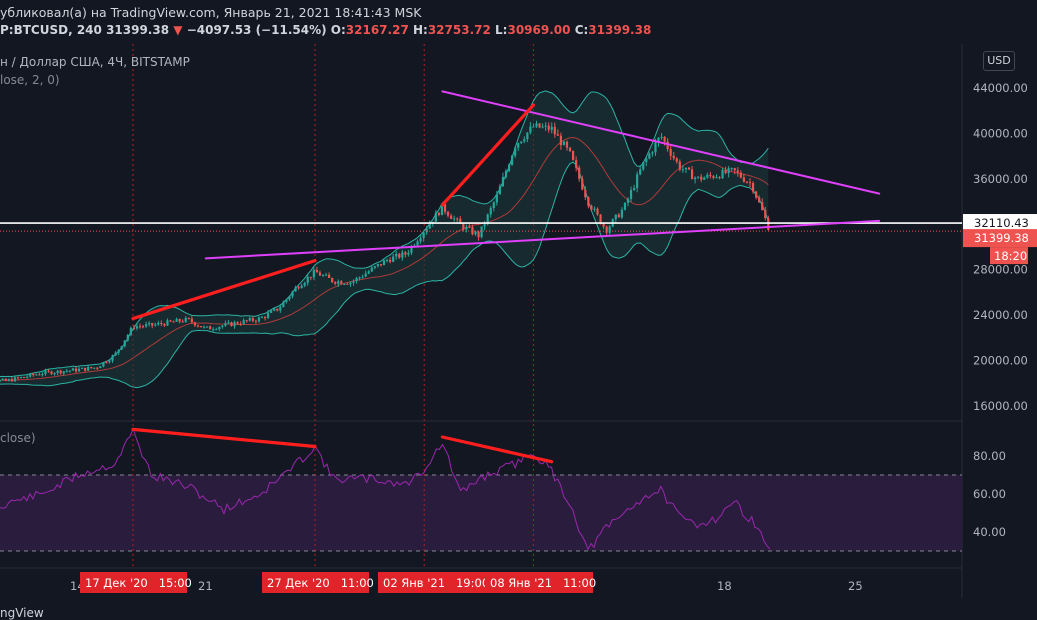 This screenshot has height=620, width=1037. I want to click on countdown-bg, so click(1009, 256).